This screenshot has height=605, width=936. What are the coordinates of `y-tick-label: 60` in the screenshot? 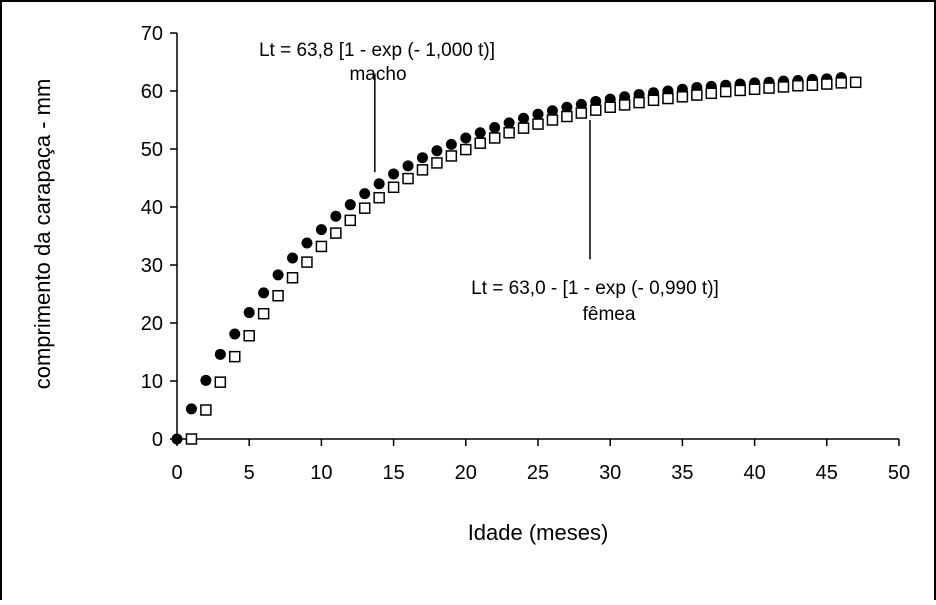 It's located at (152, 92).